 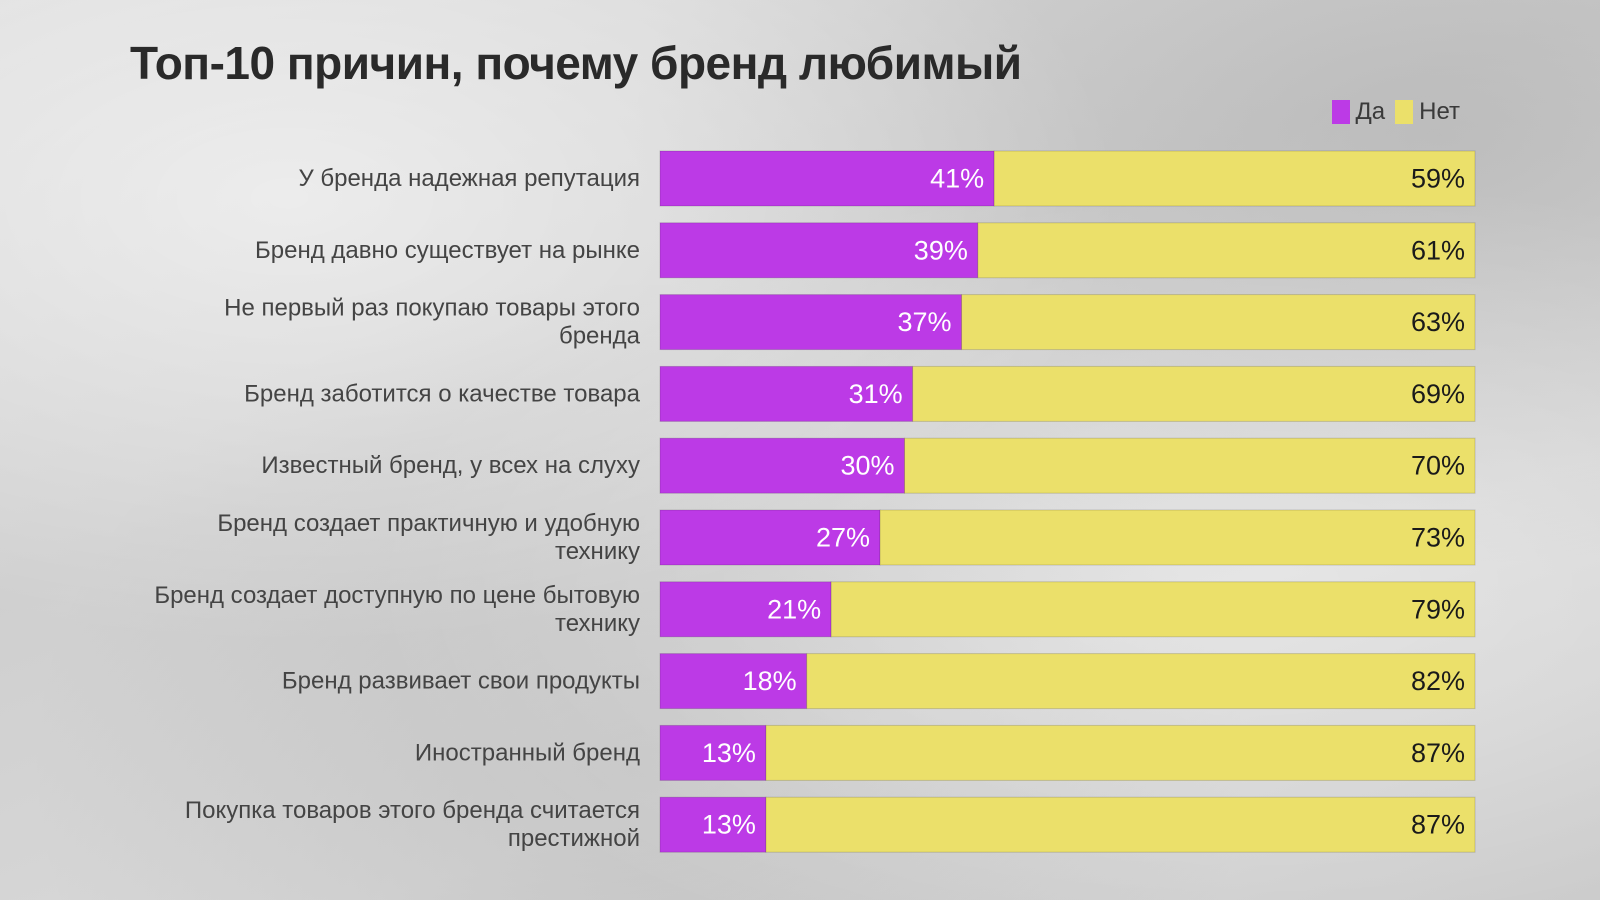 What do you see at coordinates (925, 322) in the screenshot?
I see `data-label-yes: 37%` at bounding box center [925, 322].